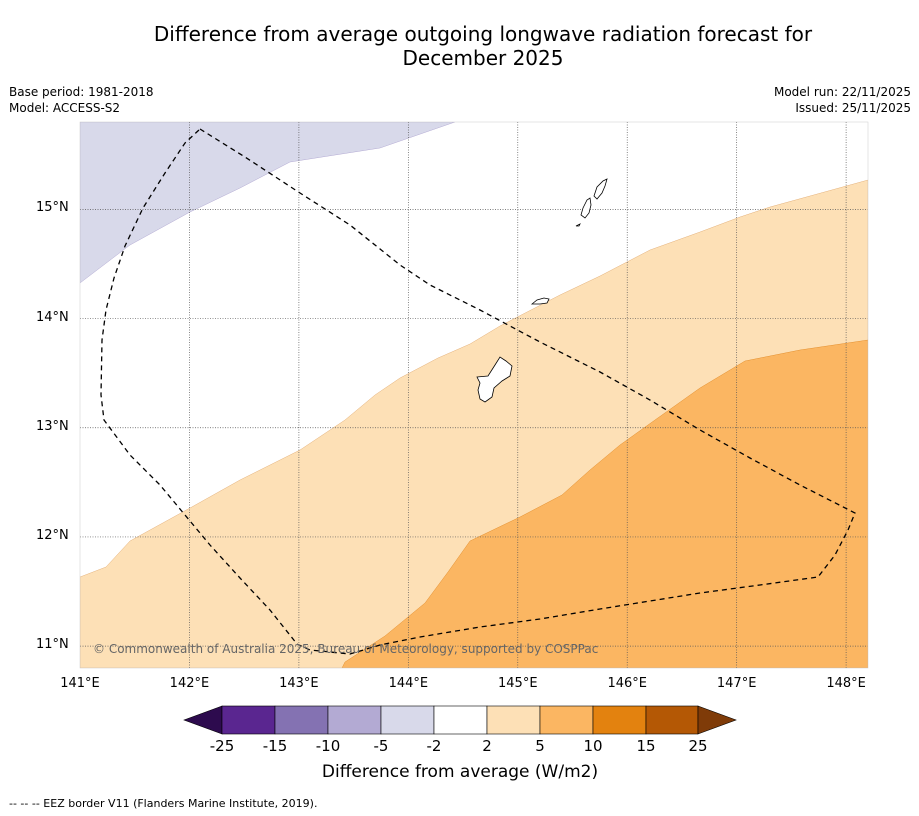 The width and height of the screenshot is (919, 816). I want to click on issued-date: Issued: 25/11/2025, so click(853, 108).